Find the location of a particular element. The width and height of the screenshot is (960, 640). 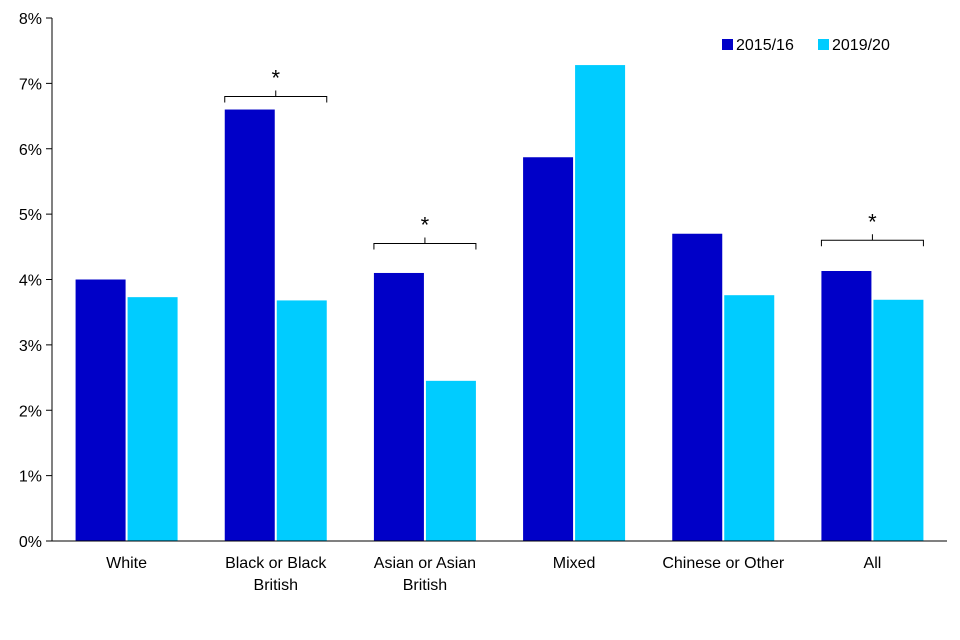

y-tick-label: 3% is located at coordinates (30, 346).